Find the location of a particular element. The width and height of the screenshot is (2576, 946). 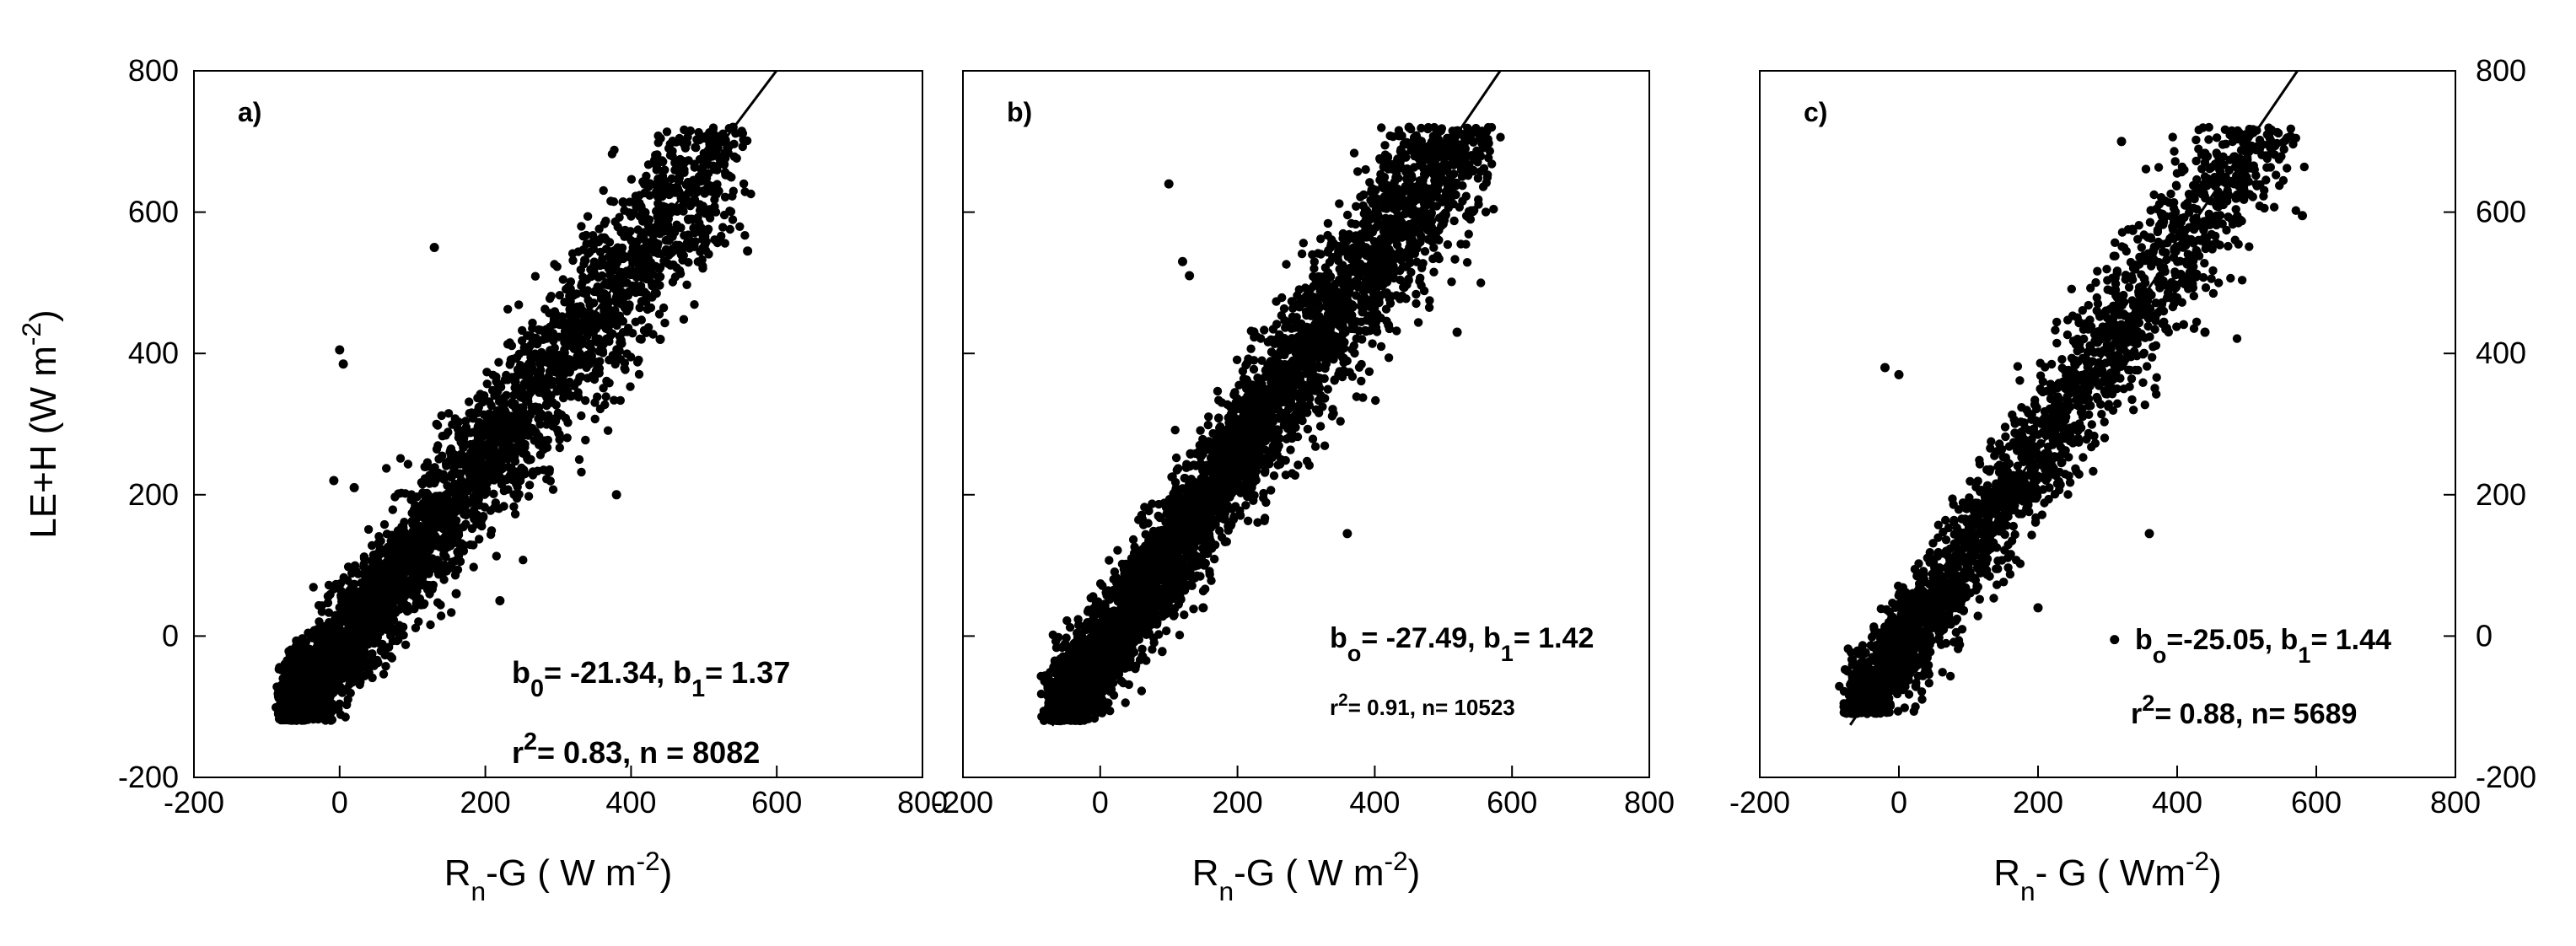

x-tick-label: 0 is located at coordinates (1100, 802).